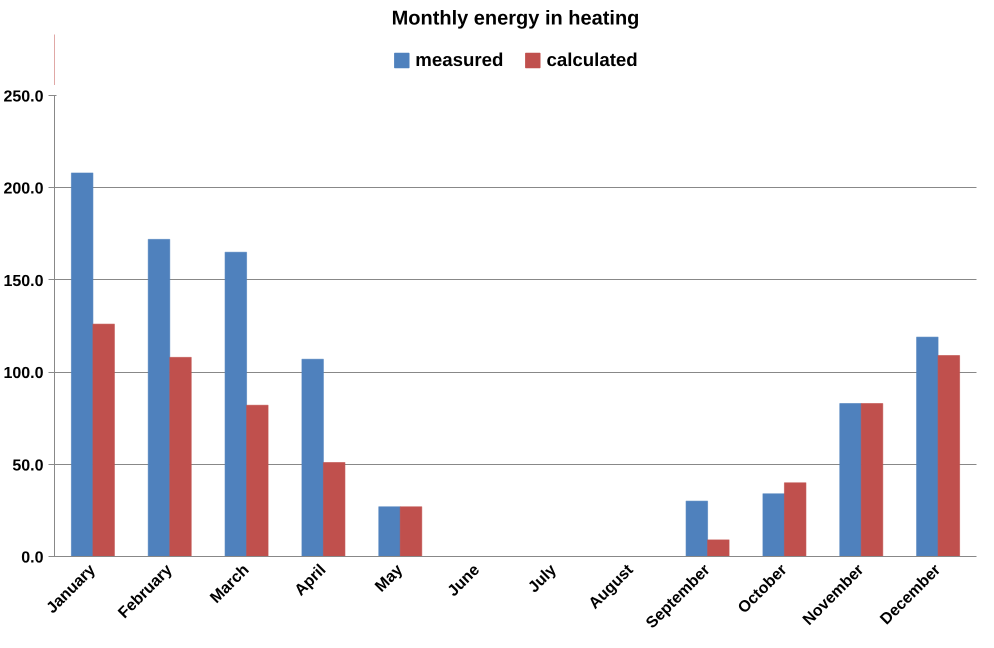 The image size is (994, 648). I want to click on legend-label: measured, so click(459, 59).